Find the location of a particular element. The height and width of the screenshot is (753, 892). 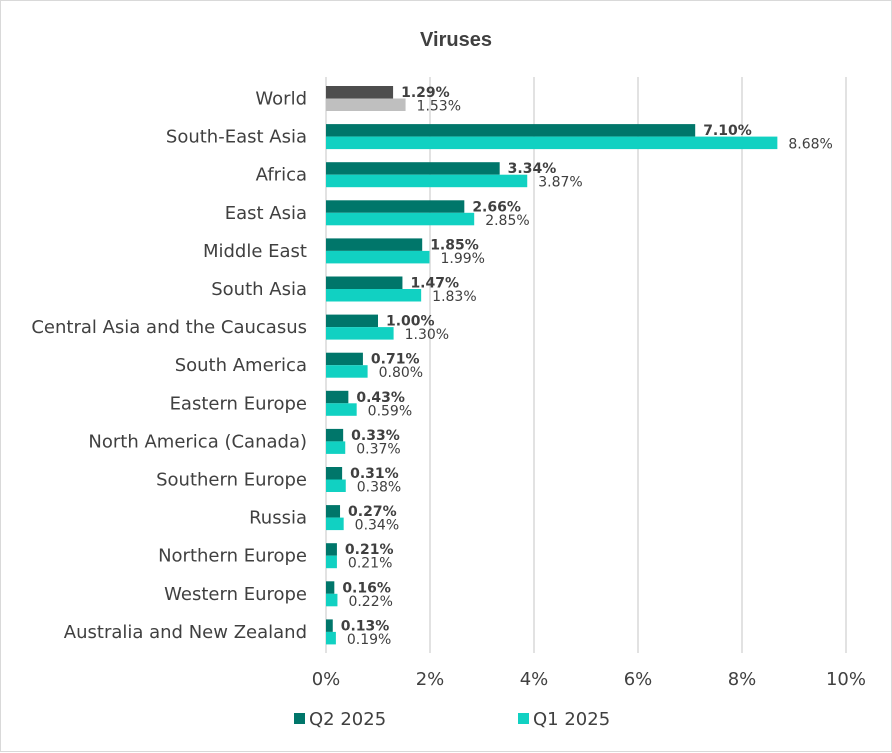

data-label-q2: 0.33% is located at coordinates (375, 436).